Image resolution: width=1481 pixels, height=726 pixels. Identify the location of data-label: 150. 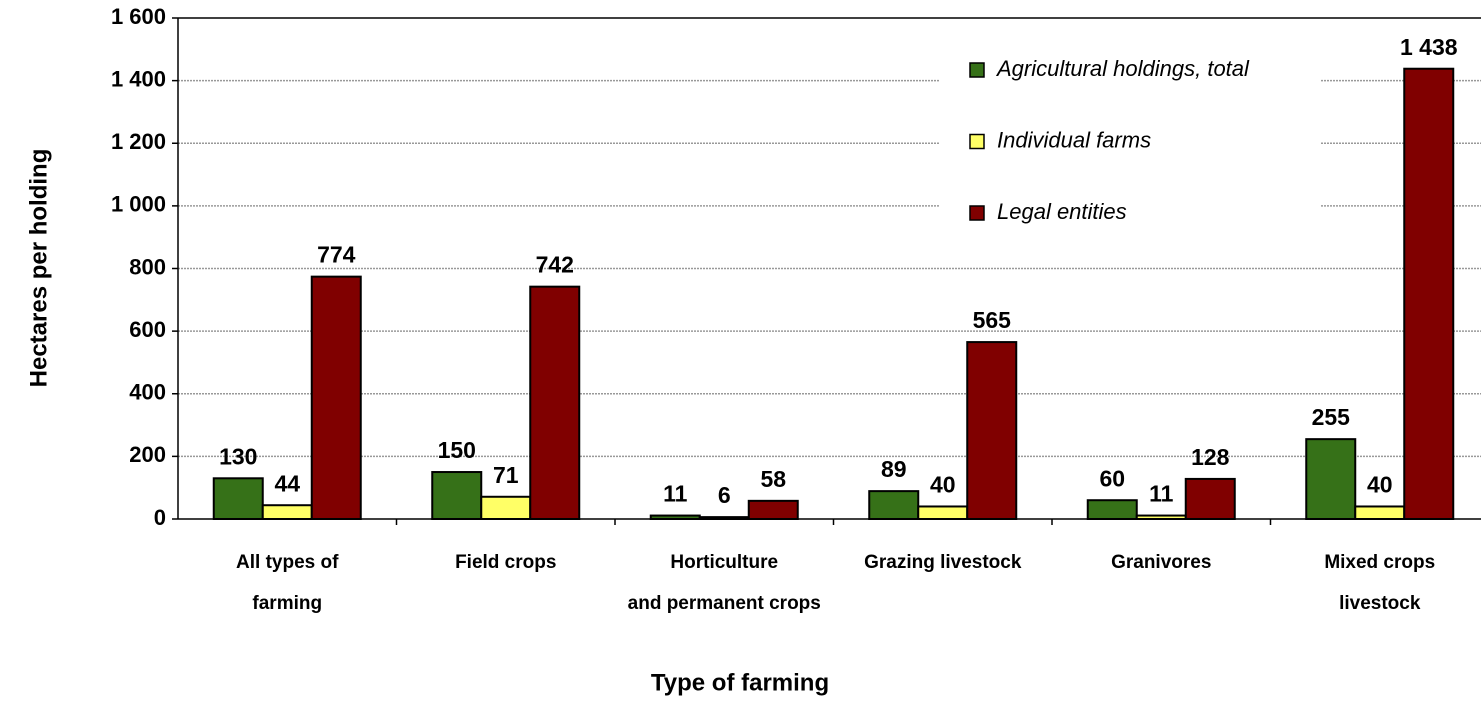
(457, 450).